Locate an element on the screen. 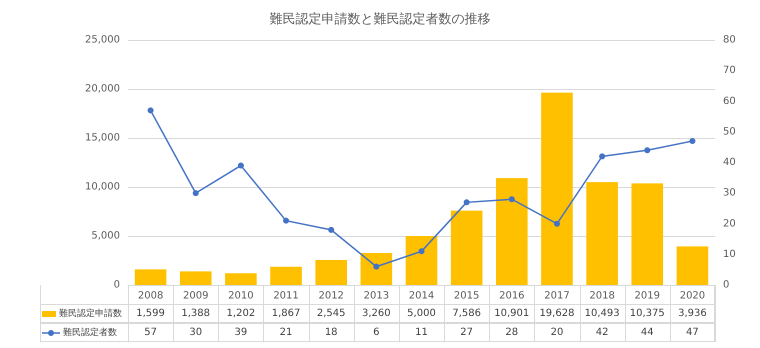  data-label: 10,901 is located at coordinates (511, 314).